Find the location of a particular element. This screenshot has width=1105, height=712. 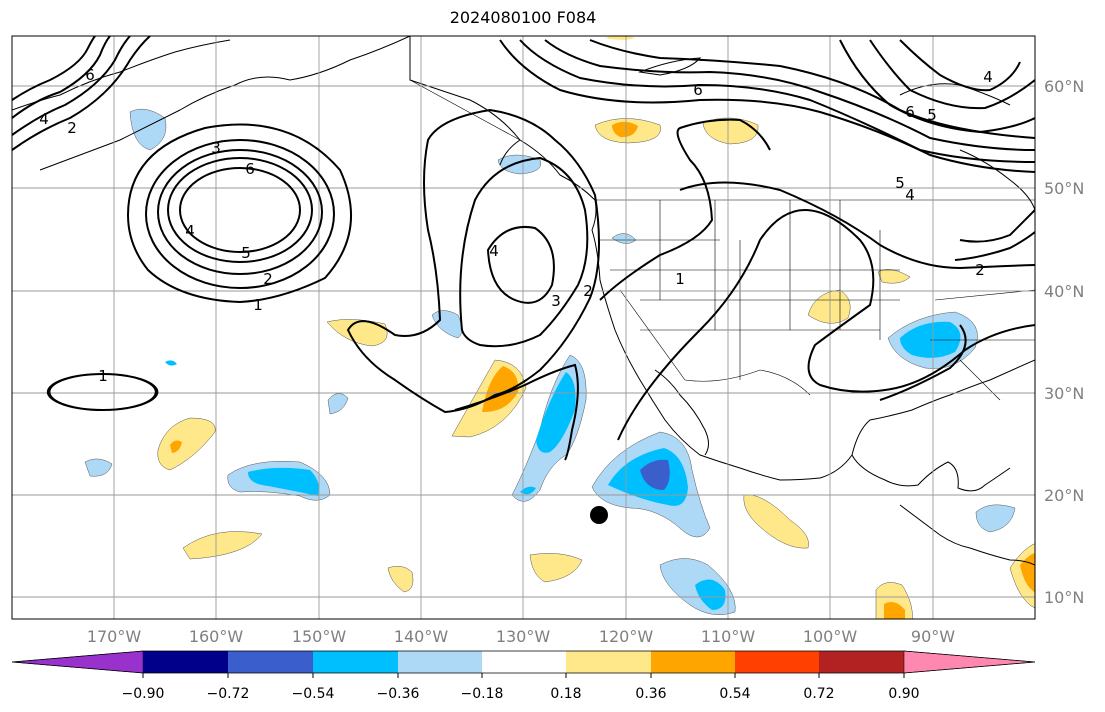

colorbar-extend-high is located at coordinates (969, 662).